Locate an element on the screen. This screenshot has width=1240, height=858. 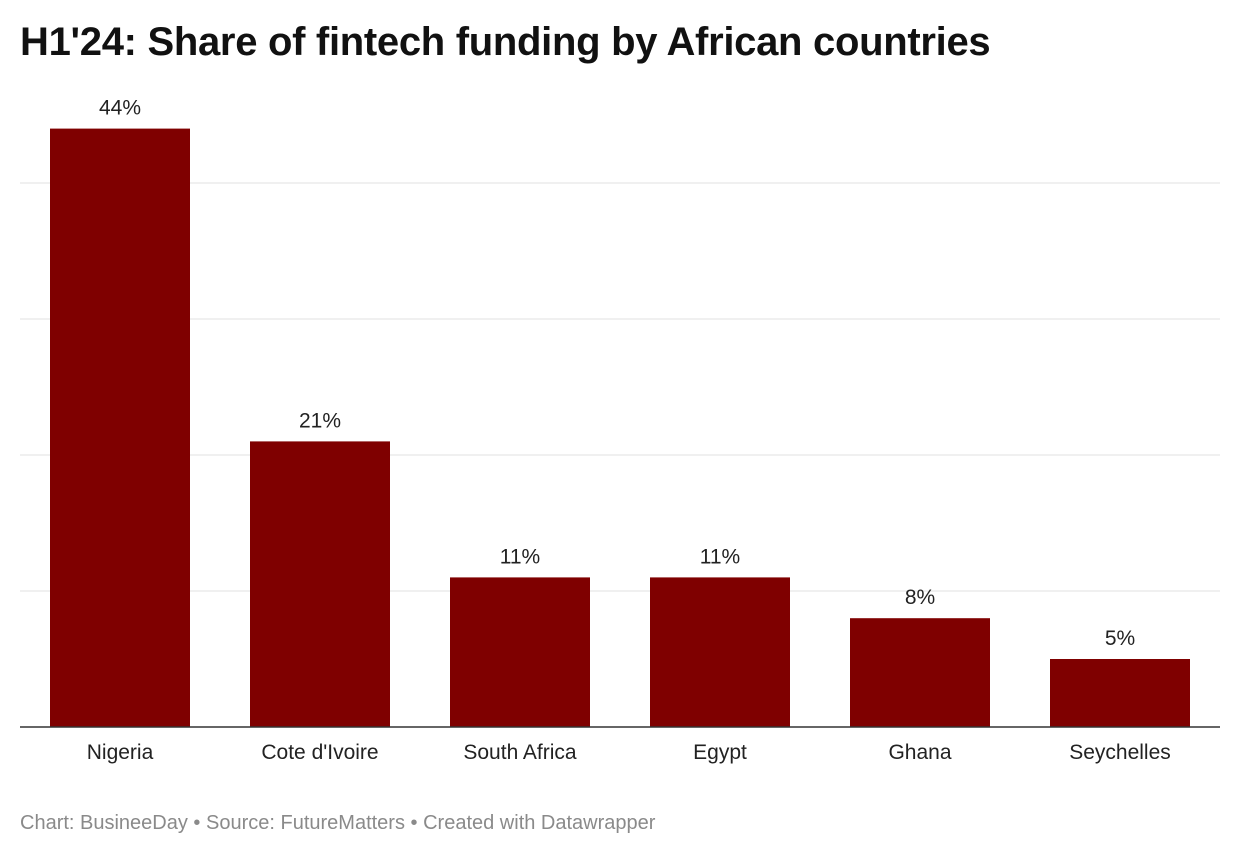
x-tick-label: Cote d'Ivoire is located at coordinates (319, 752).